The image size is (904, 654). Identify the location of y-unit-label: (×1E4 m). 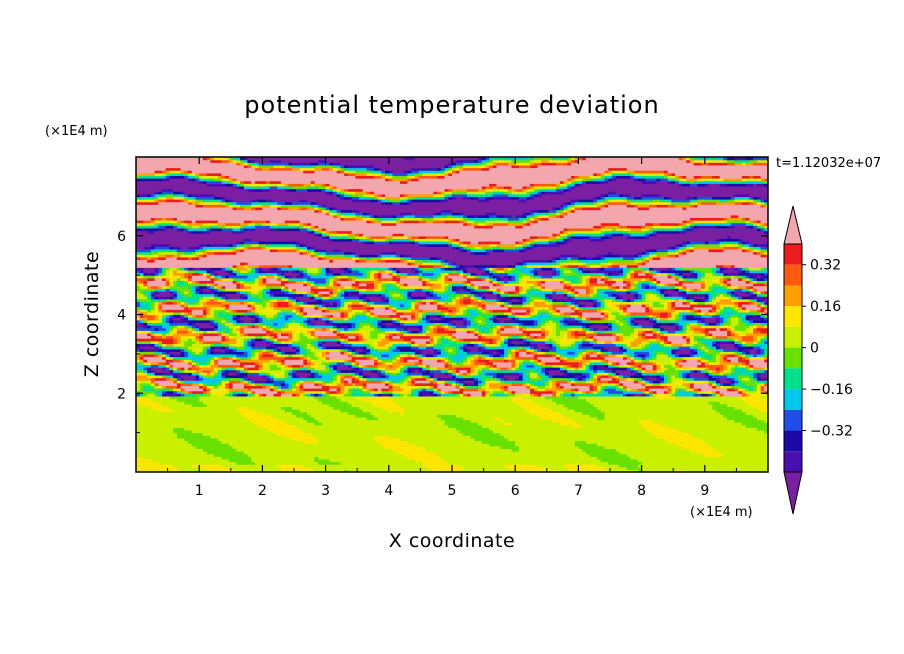
(76, 131).